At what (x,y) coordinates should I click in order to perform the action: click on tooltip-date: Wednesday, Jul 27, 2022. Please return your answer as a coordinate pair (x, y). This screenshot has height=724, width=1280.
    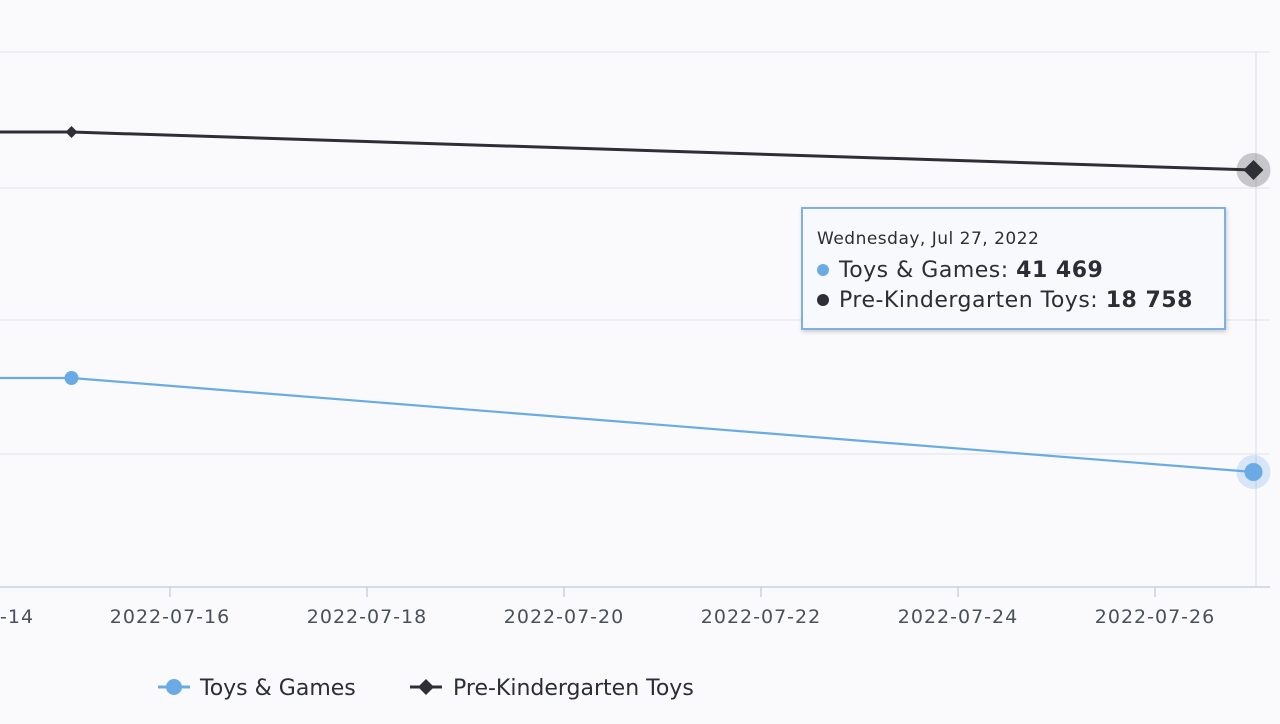
    Looking at the image, I should click on (928, 239).